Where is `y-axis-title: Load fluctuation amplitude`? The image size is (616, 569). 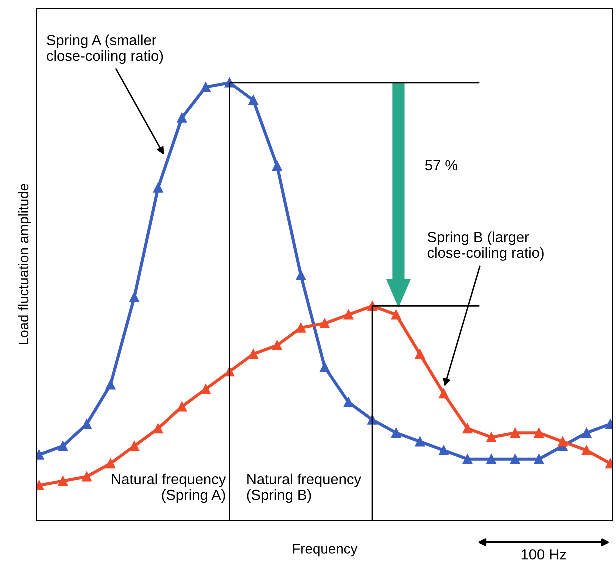 y-axis-title: Load fluctuation amplitude is located at coordinates (25, 264).